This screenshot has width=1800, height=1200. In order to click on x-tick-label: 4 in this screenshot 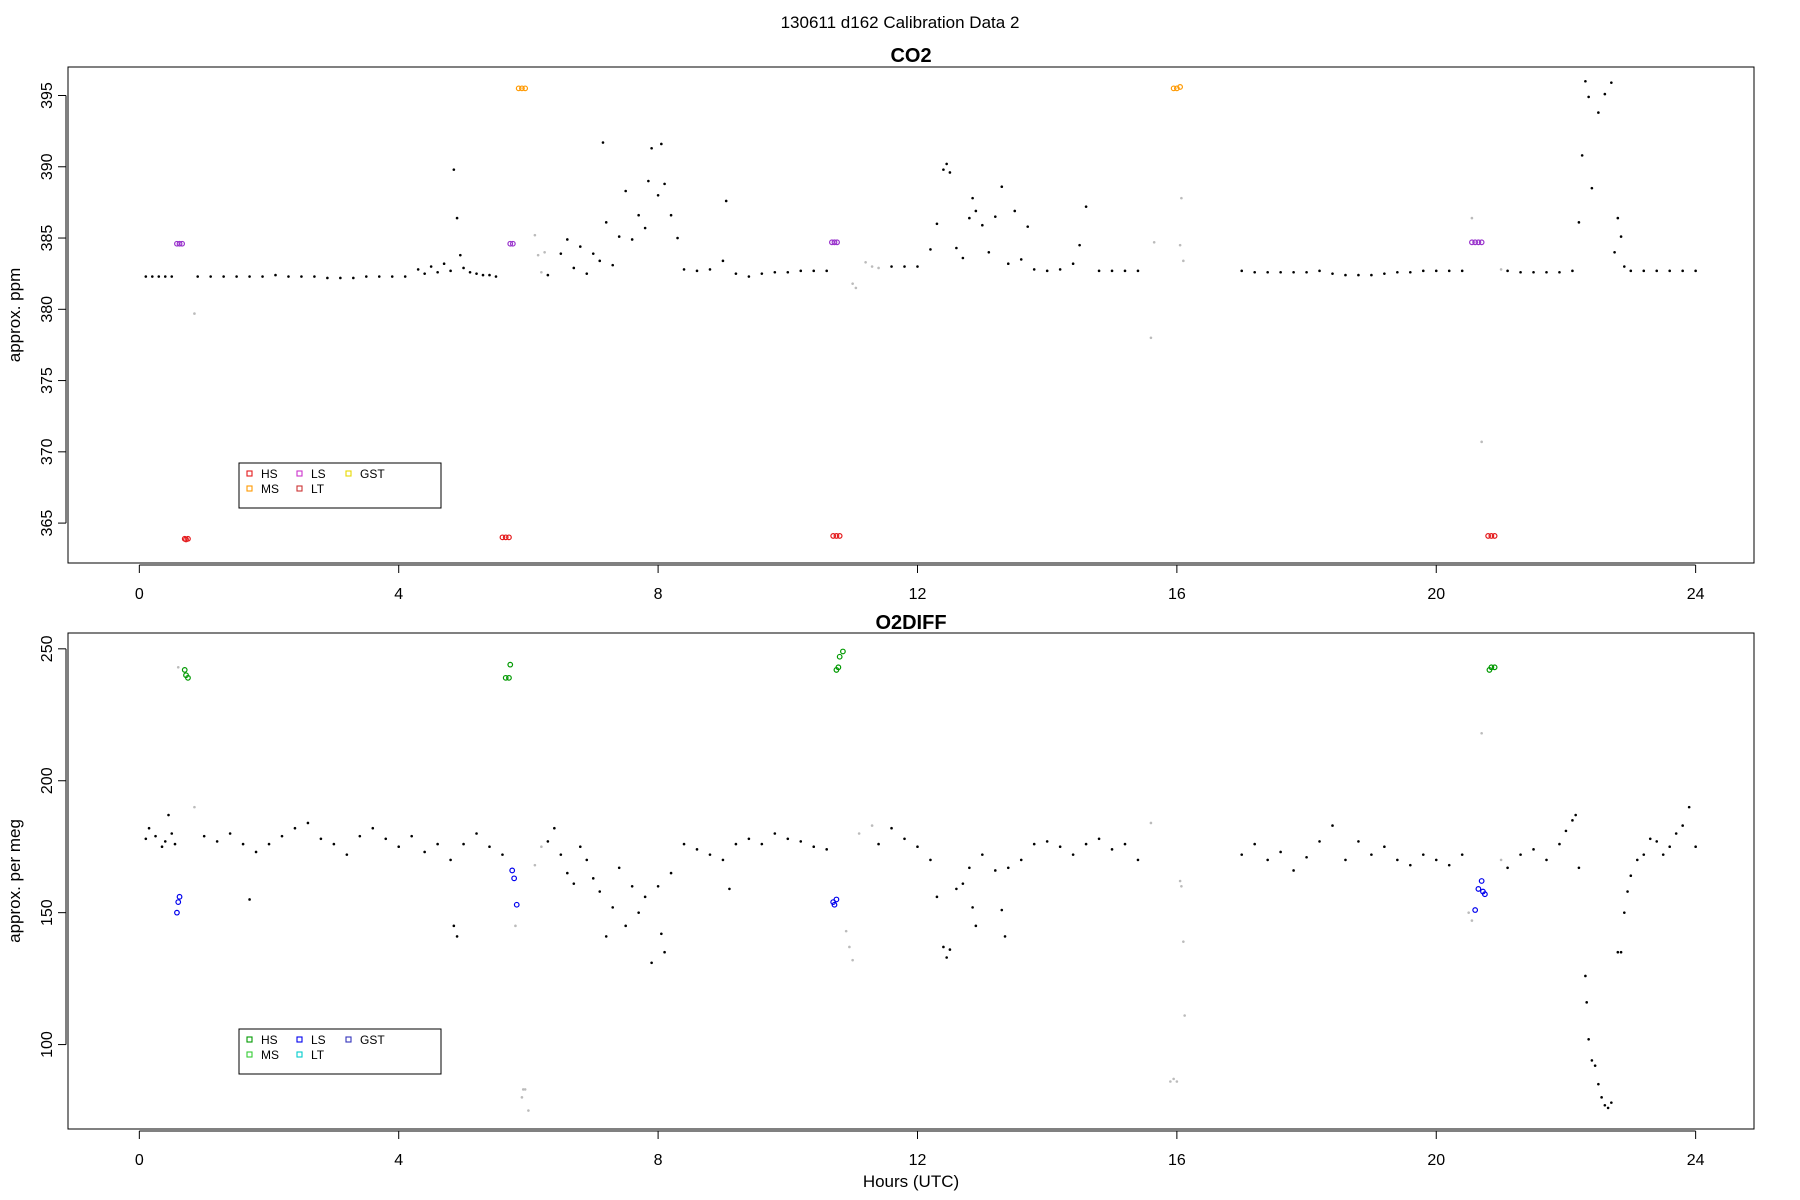, I will do `click(398, 594)`.